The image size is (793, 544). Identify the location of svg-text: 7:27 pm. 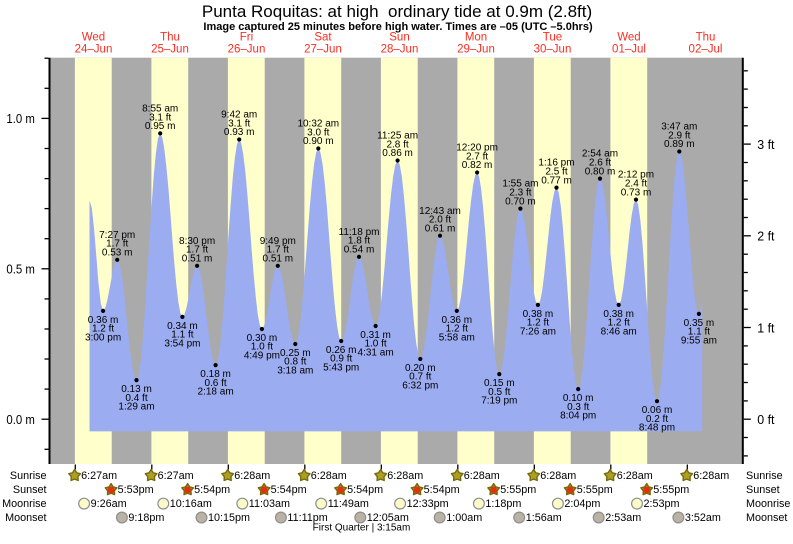
(117, 235).